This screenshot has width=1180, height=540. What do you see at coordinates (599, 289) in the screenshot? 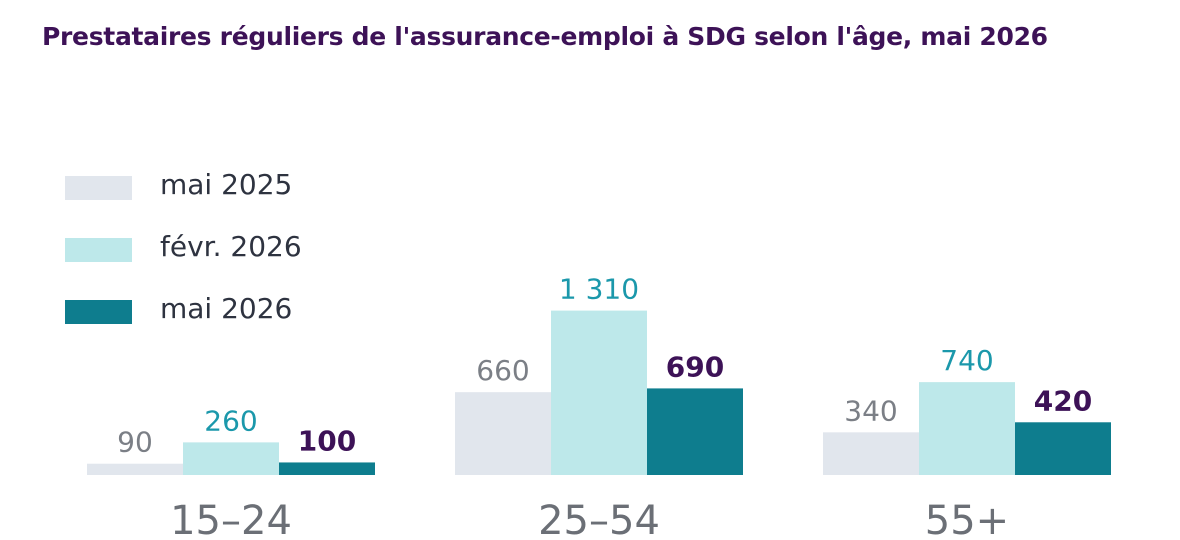
I see `data-label-f-vr-2026-25-54: 1 310` at bounding box center [599, 289].